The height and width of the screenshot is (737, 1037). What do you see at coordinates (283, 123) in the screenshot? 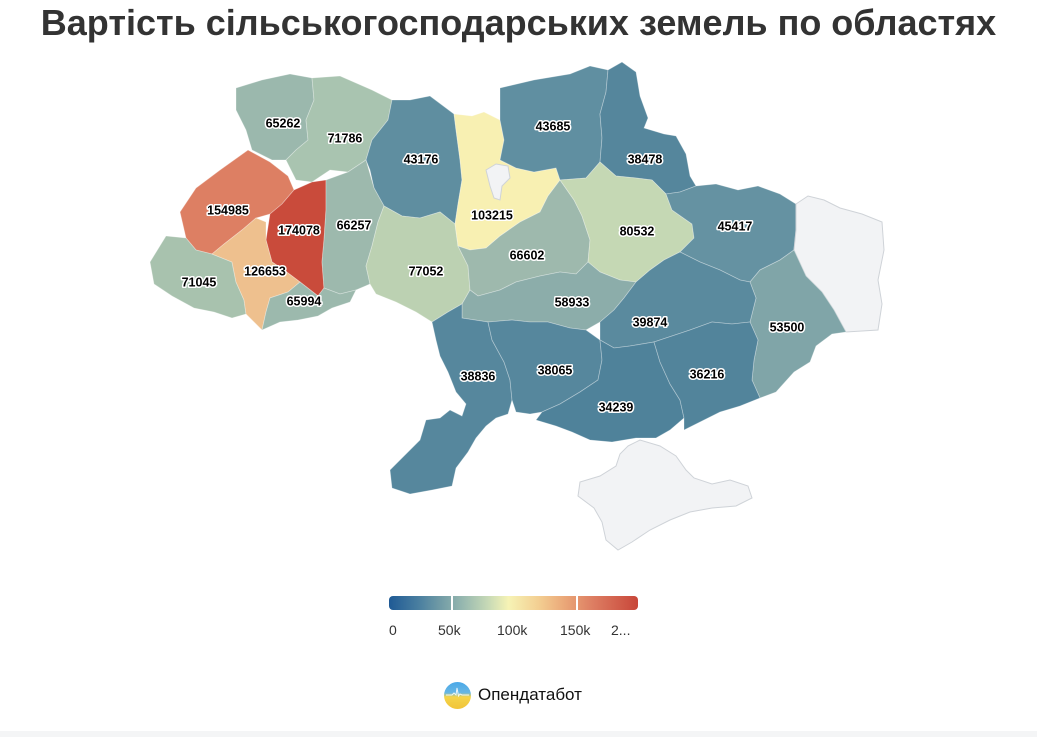
I see `label-volyn: 65262` at bounding box center [283, 123].